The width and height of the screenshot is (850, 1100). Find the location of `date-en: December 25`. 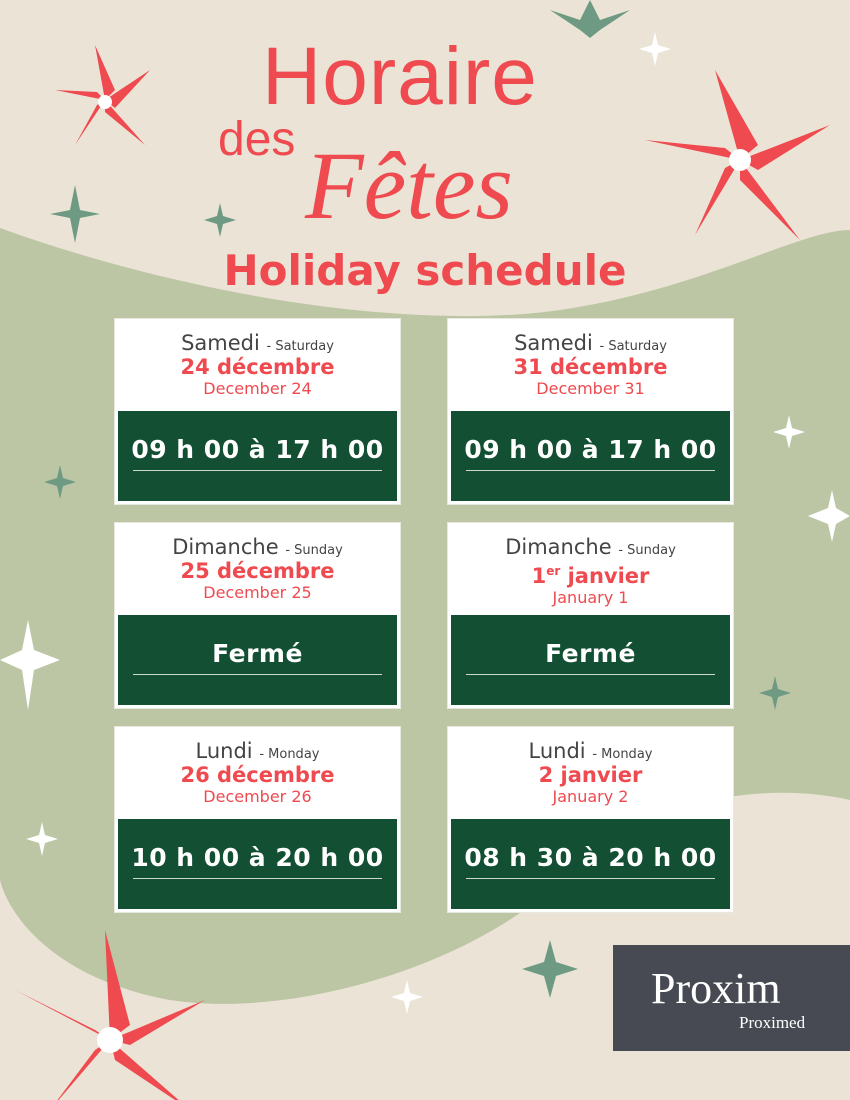

date-en: December 25 is located at coordinates (257, 592).